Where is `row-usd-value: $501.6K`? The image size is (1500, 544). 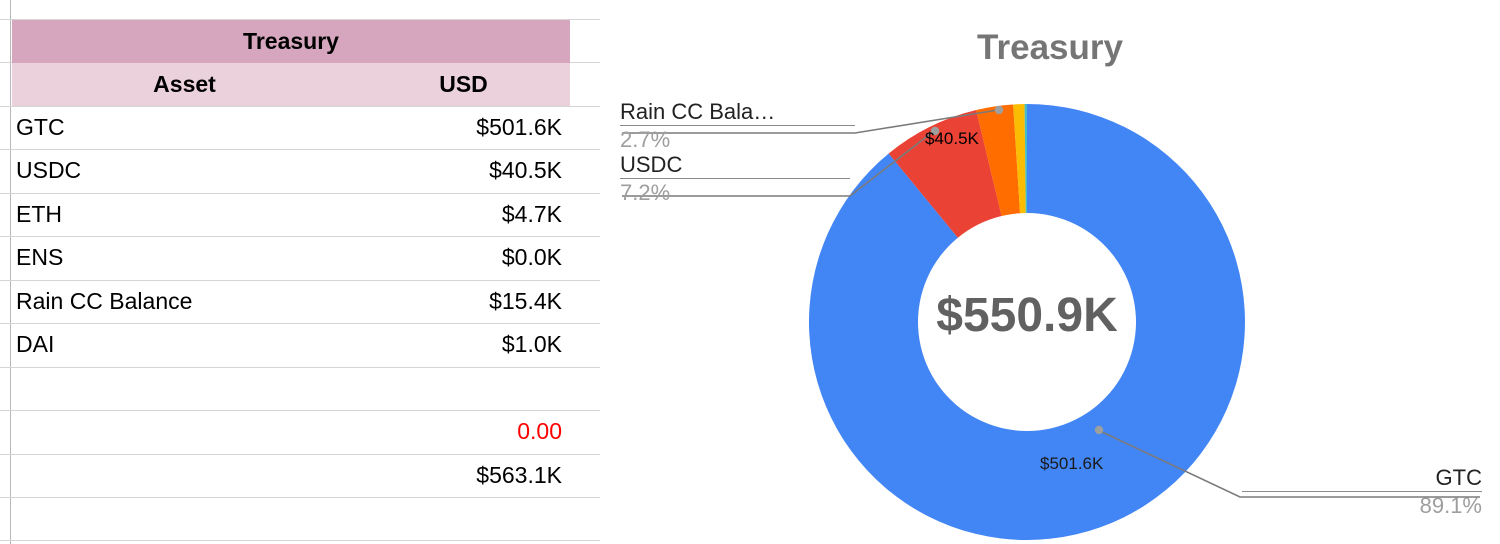
row-usd-value: $501.6K is located at coordinates (519, 127).